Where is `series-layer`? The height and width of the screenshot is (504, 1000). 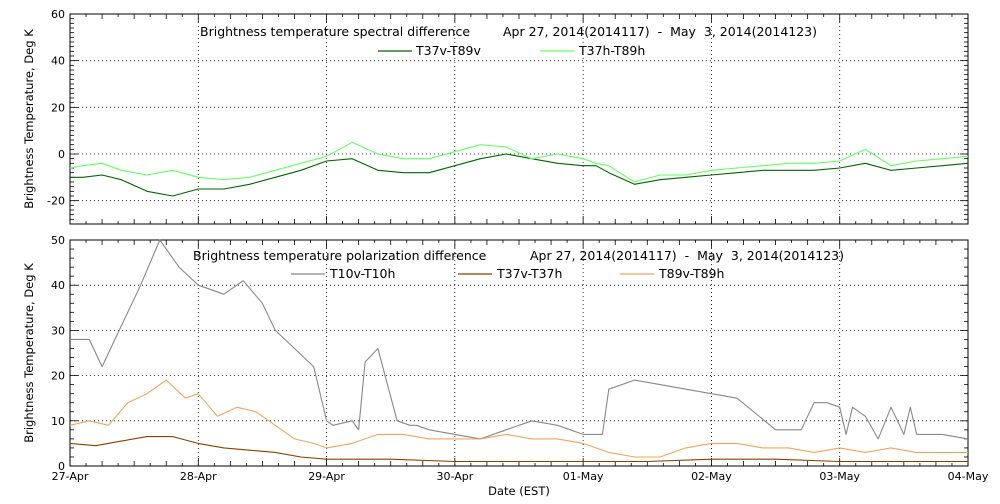
series-layer is located at coordinates (519, 169).